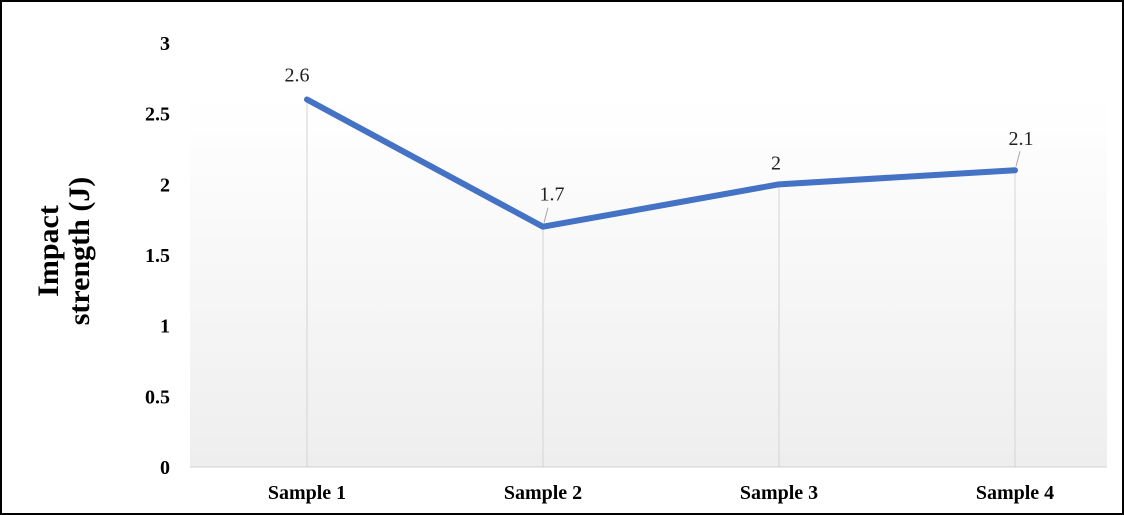  I want to click on y-tick-label: 2.5, so click(157, 115).